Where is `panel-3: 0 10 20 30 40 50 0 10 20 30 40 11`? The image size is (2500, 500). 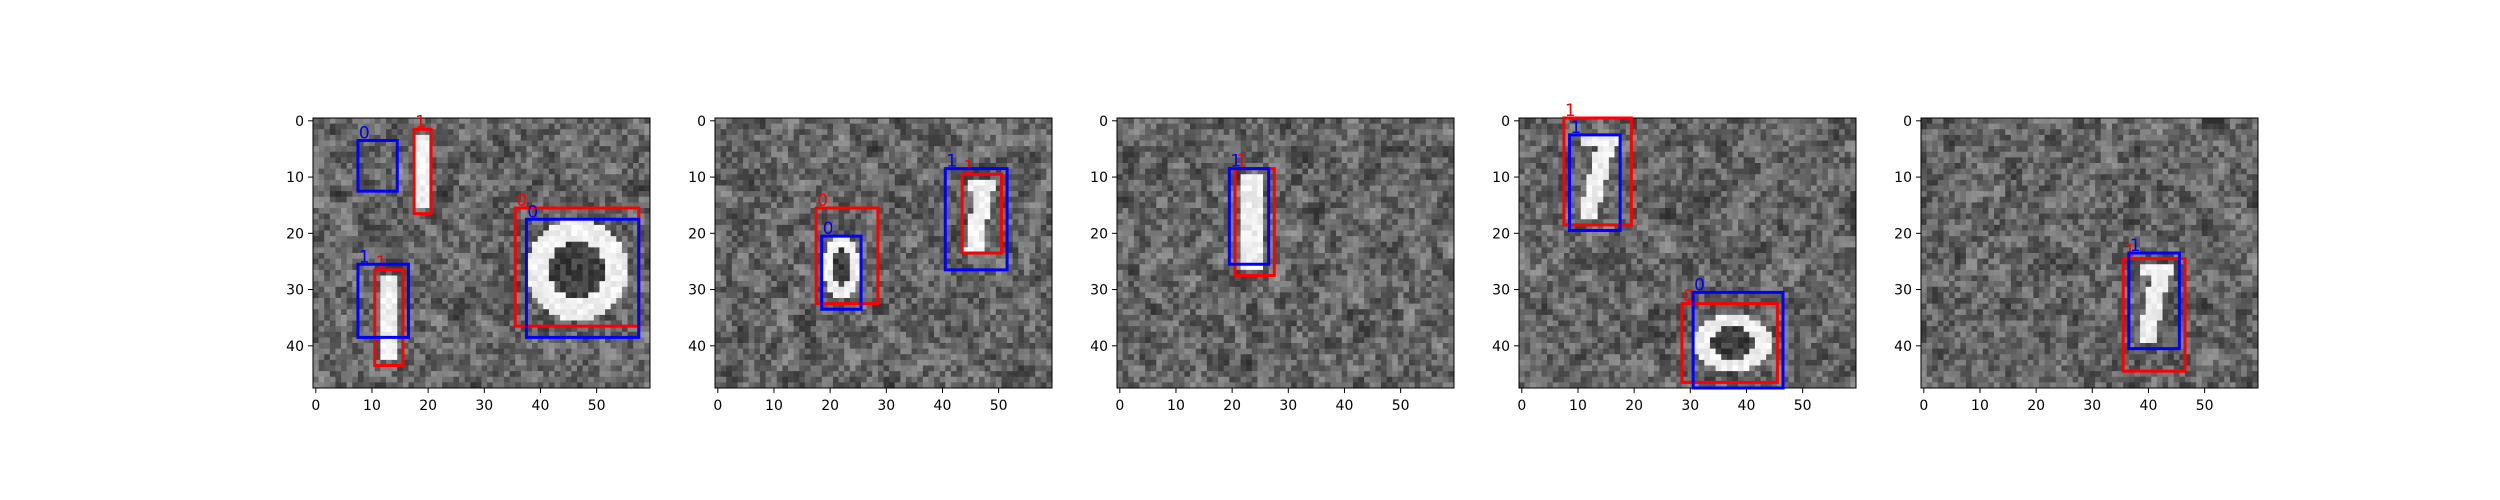
panel-3: 0 10 20 30 40 50 0 10 20 30 40 11 is located at coordinates (1272, 264).